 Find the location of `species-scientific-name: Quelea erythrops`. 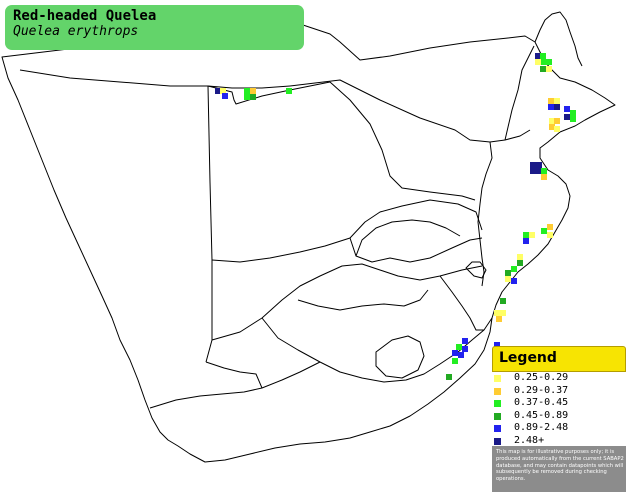

species-scientific-name: Quelea erythrops is located at coordinates (76, 31).